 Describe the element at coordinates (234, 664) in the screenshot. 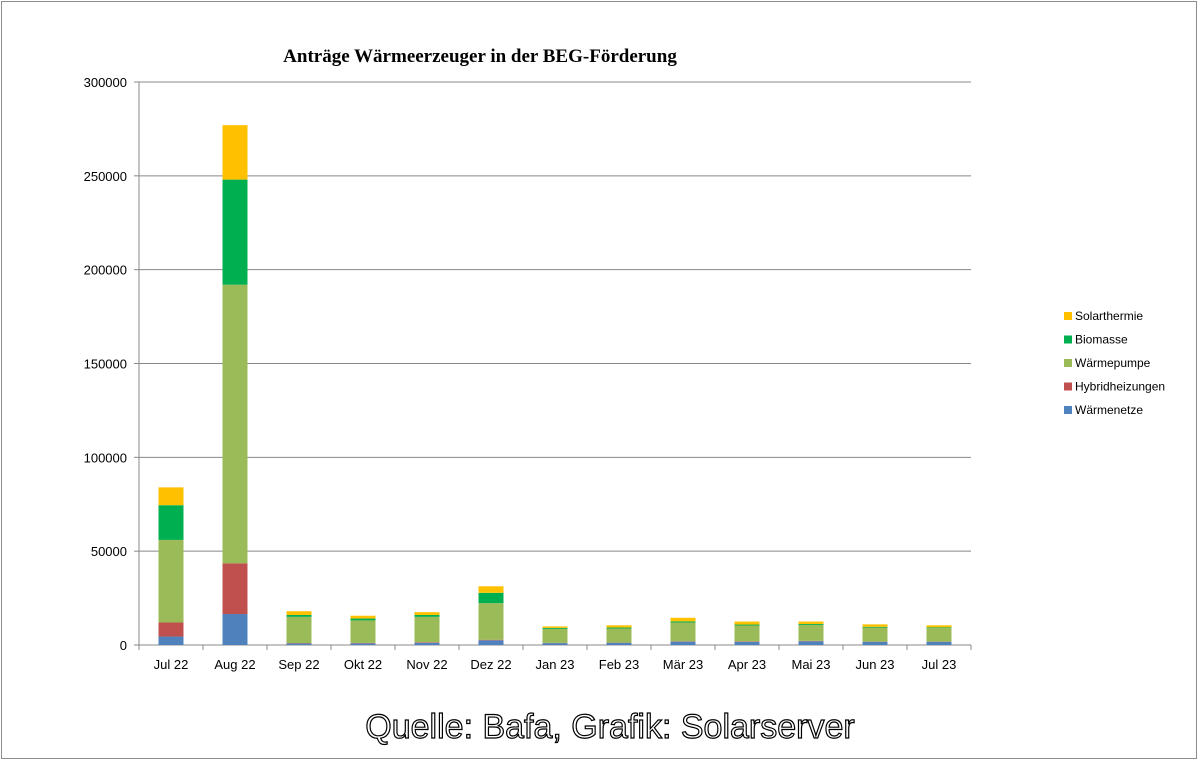

I see `x-tick-label: Aug 22` at that location.